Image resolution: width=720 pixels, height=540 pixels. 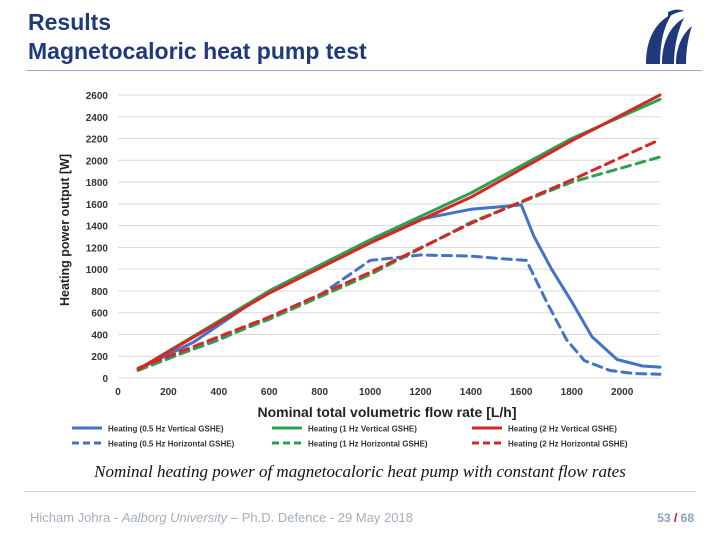 I want to click on caption-divider, so click(x=360, y=491).